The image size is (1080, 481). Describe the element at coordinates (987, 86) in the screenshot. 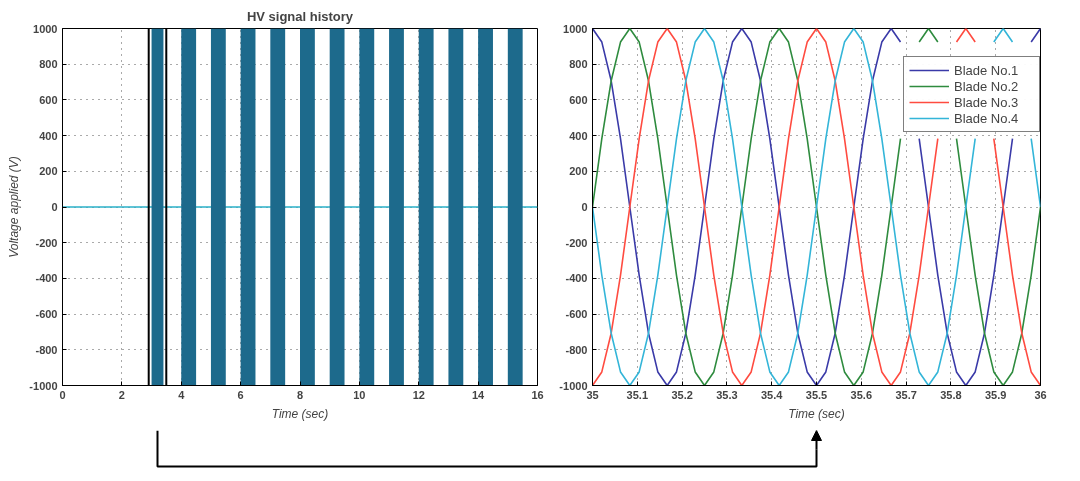

I see `legend-label: Blade No.2` at that location.